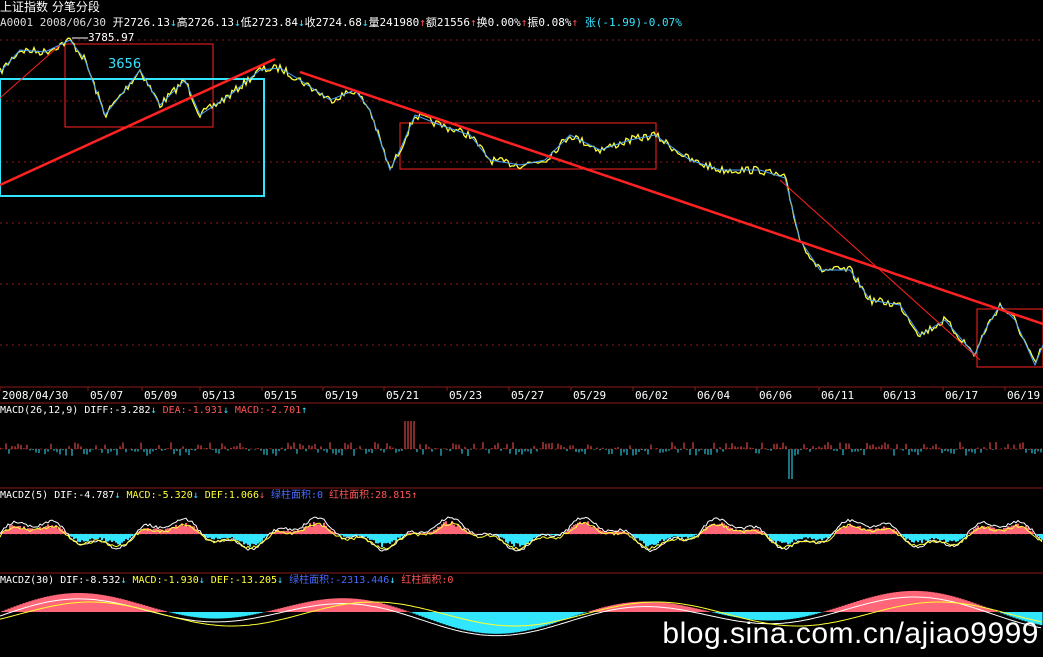 Image resolution: width=1043 pixels, height=657 pixels. What do you see at coordinates (339, 580) in the screenshot?
I see `macdz30-green-area: 绿柱面积:-2313.446` at bounding box center [339, 580].